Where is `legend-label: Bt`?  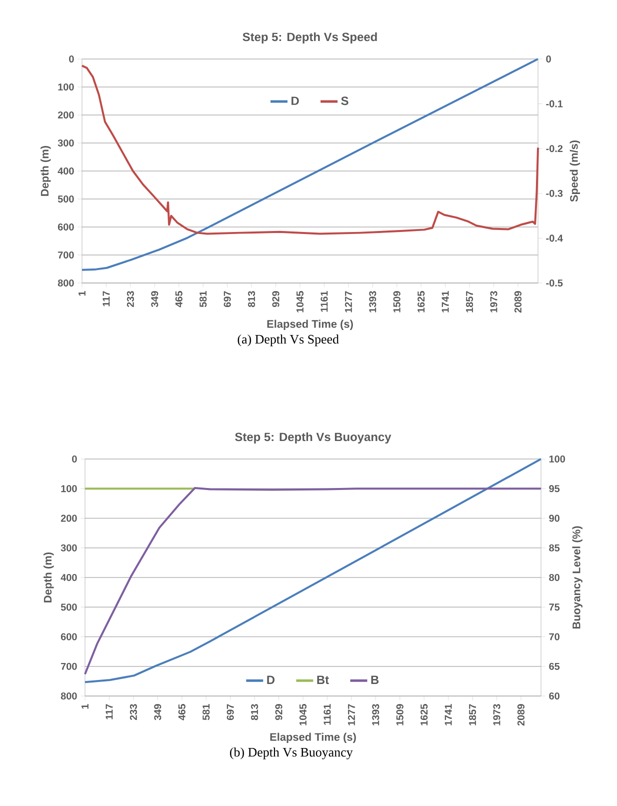 legend-label: Bt is located at coordinates (323, 680).